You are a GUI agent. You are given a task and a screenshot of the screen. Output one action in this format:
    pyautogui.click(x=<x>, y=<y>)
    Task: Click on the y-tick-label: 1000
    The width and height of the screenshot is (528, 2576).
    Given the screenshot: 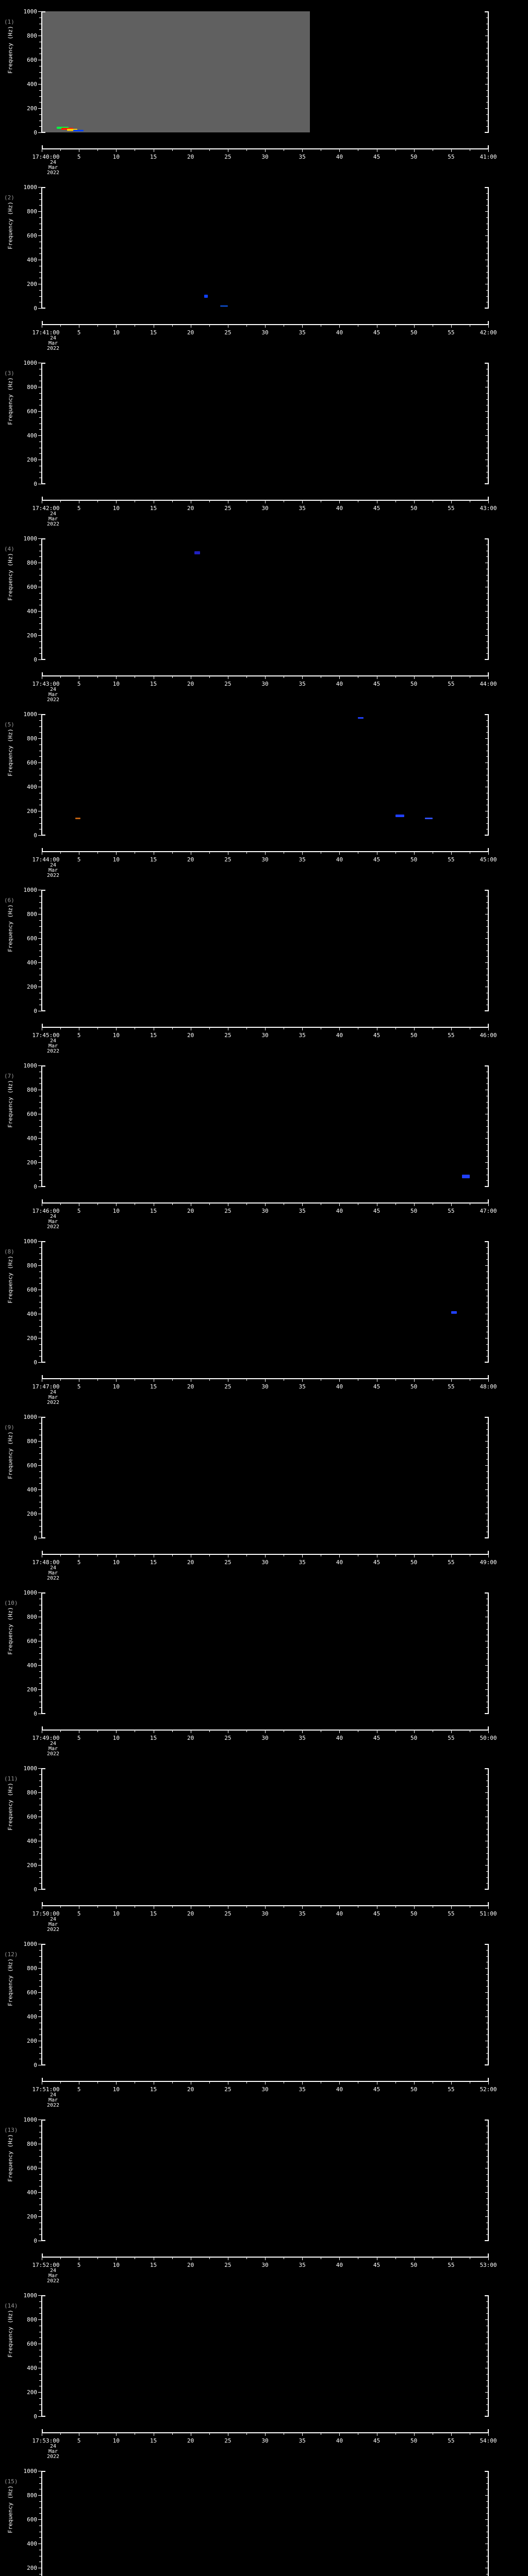 What is the action you would take?
    pyautogui.click(x=31, y=2295)
    